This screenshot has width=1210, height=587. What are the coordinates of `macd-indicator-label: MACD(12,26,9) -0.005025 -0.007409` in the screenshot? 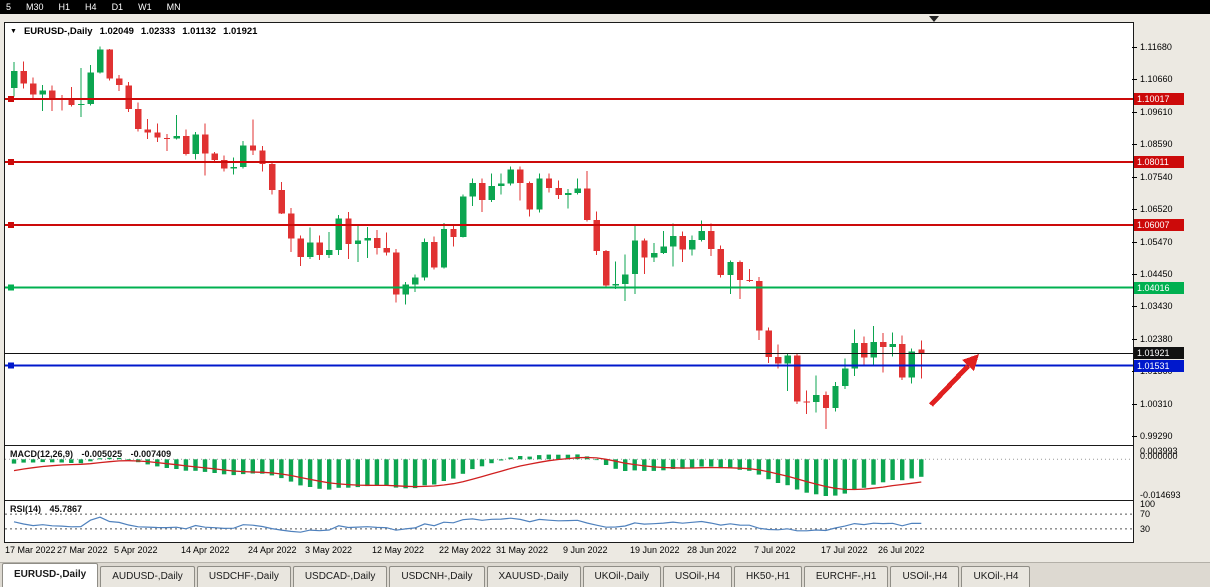 It's located at (93, 454).